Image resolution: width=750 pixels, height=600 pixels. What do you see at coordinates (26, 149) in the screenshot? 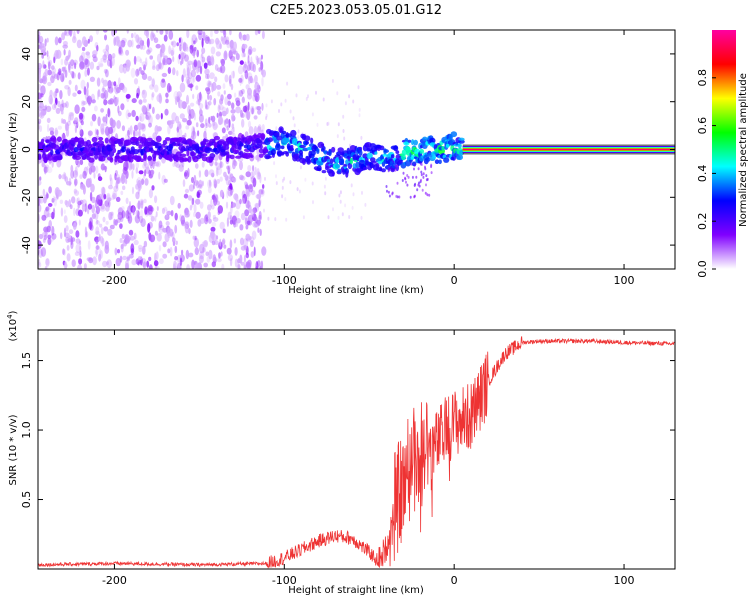
I see `y-tick-label: 0` at bounding box center [26, 149].